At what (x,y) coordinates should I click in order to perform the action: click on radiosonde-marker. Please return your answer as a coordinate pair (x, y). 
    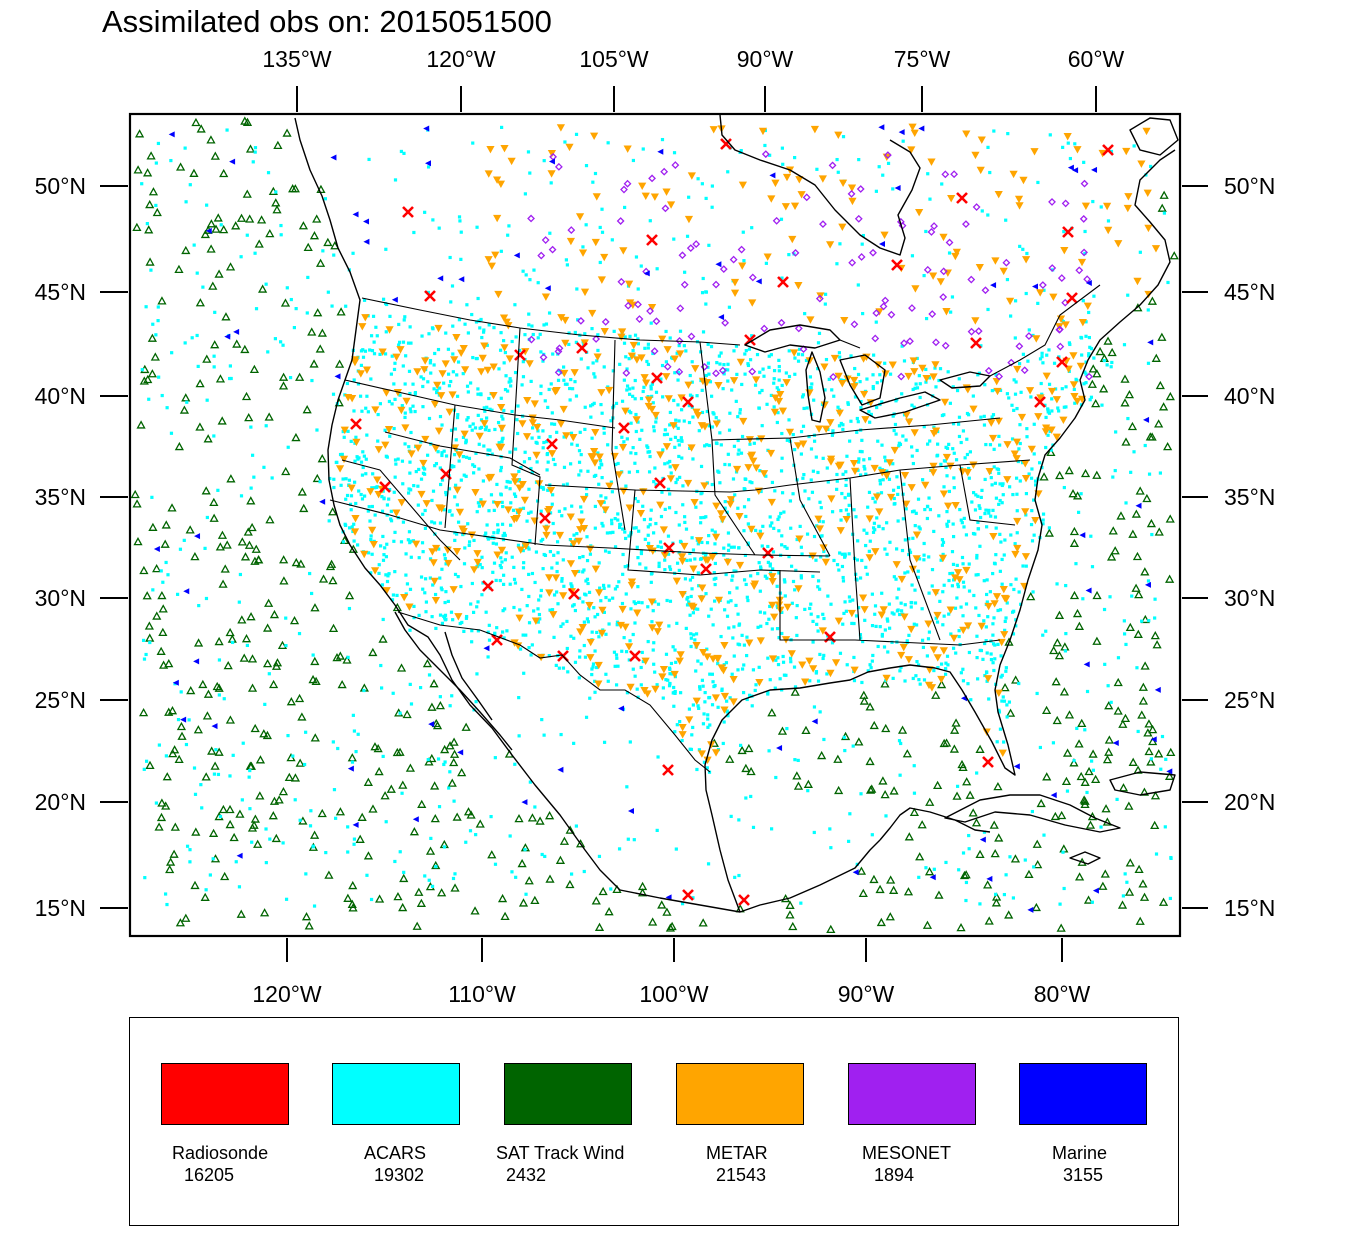
    Looking at the image, I should click on (976, 343).